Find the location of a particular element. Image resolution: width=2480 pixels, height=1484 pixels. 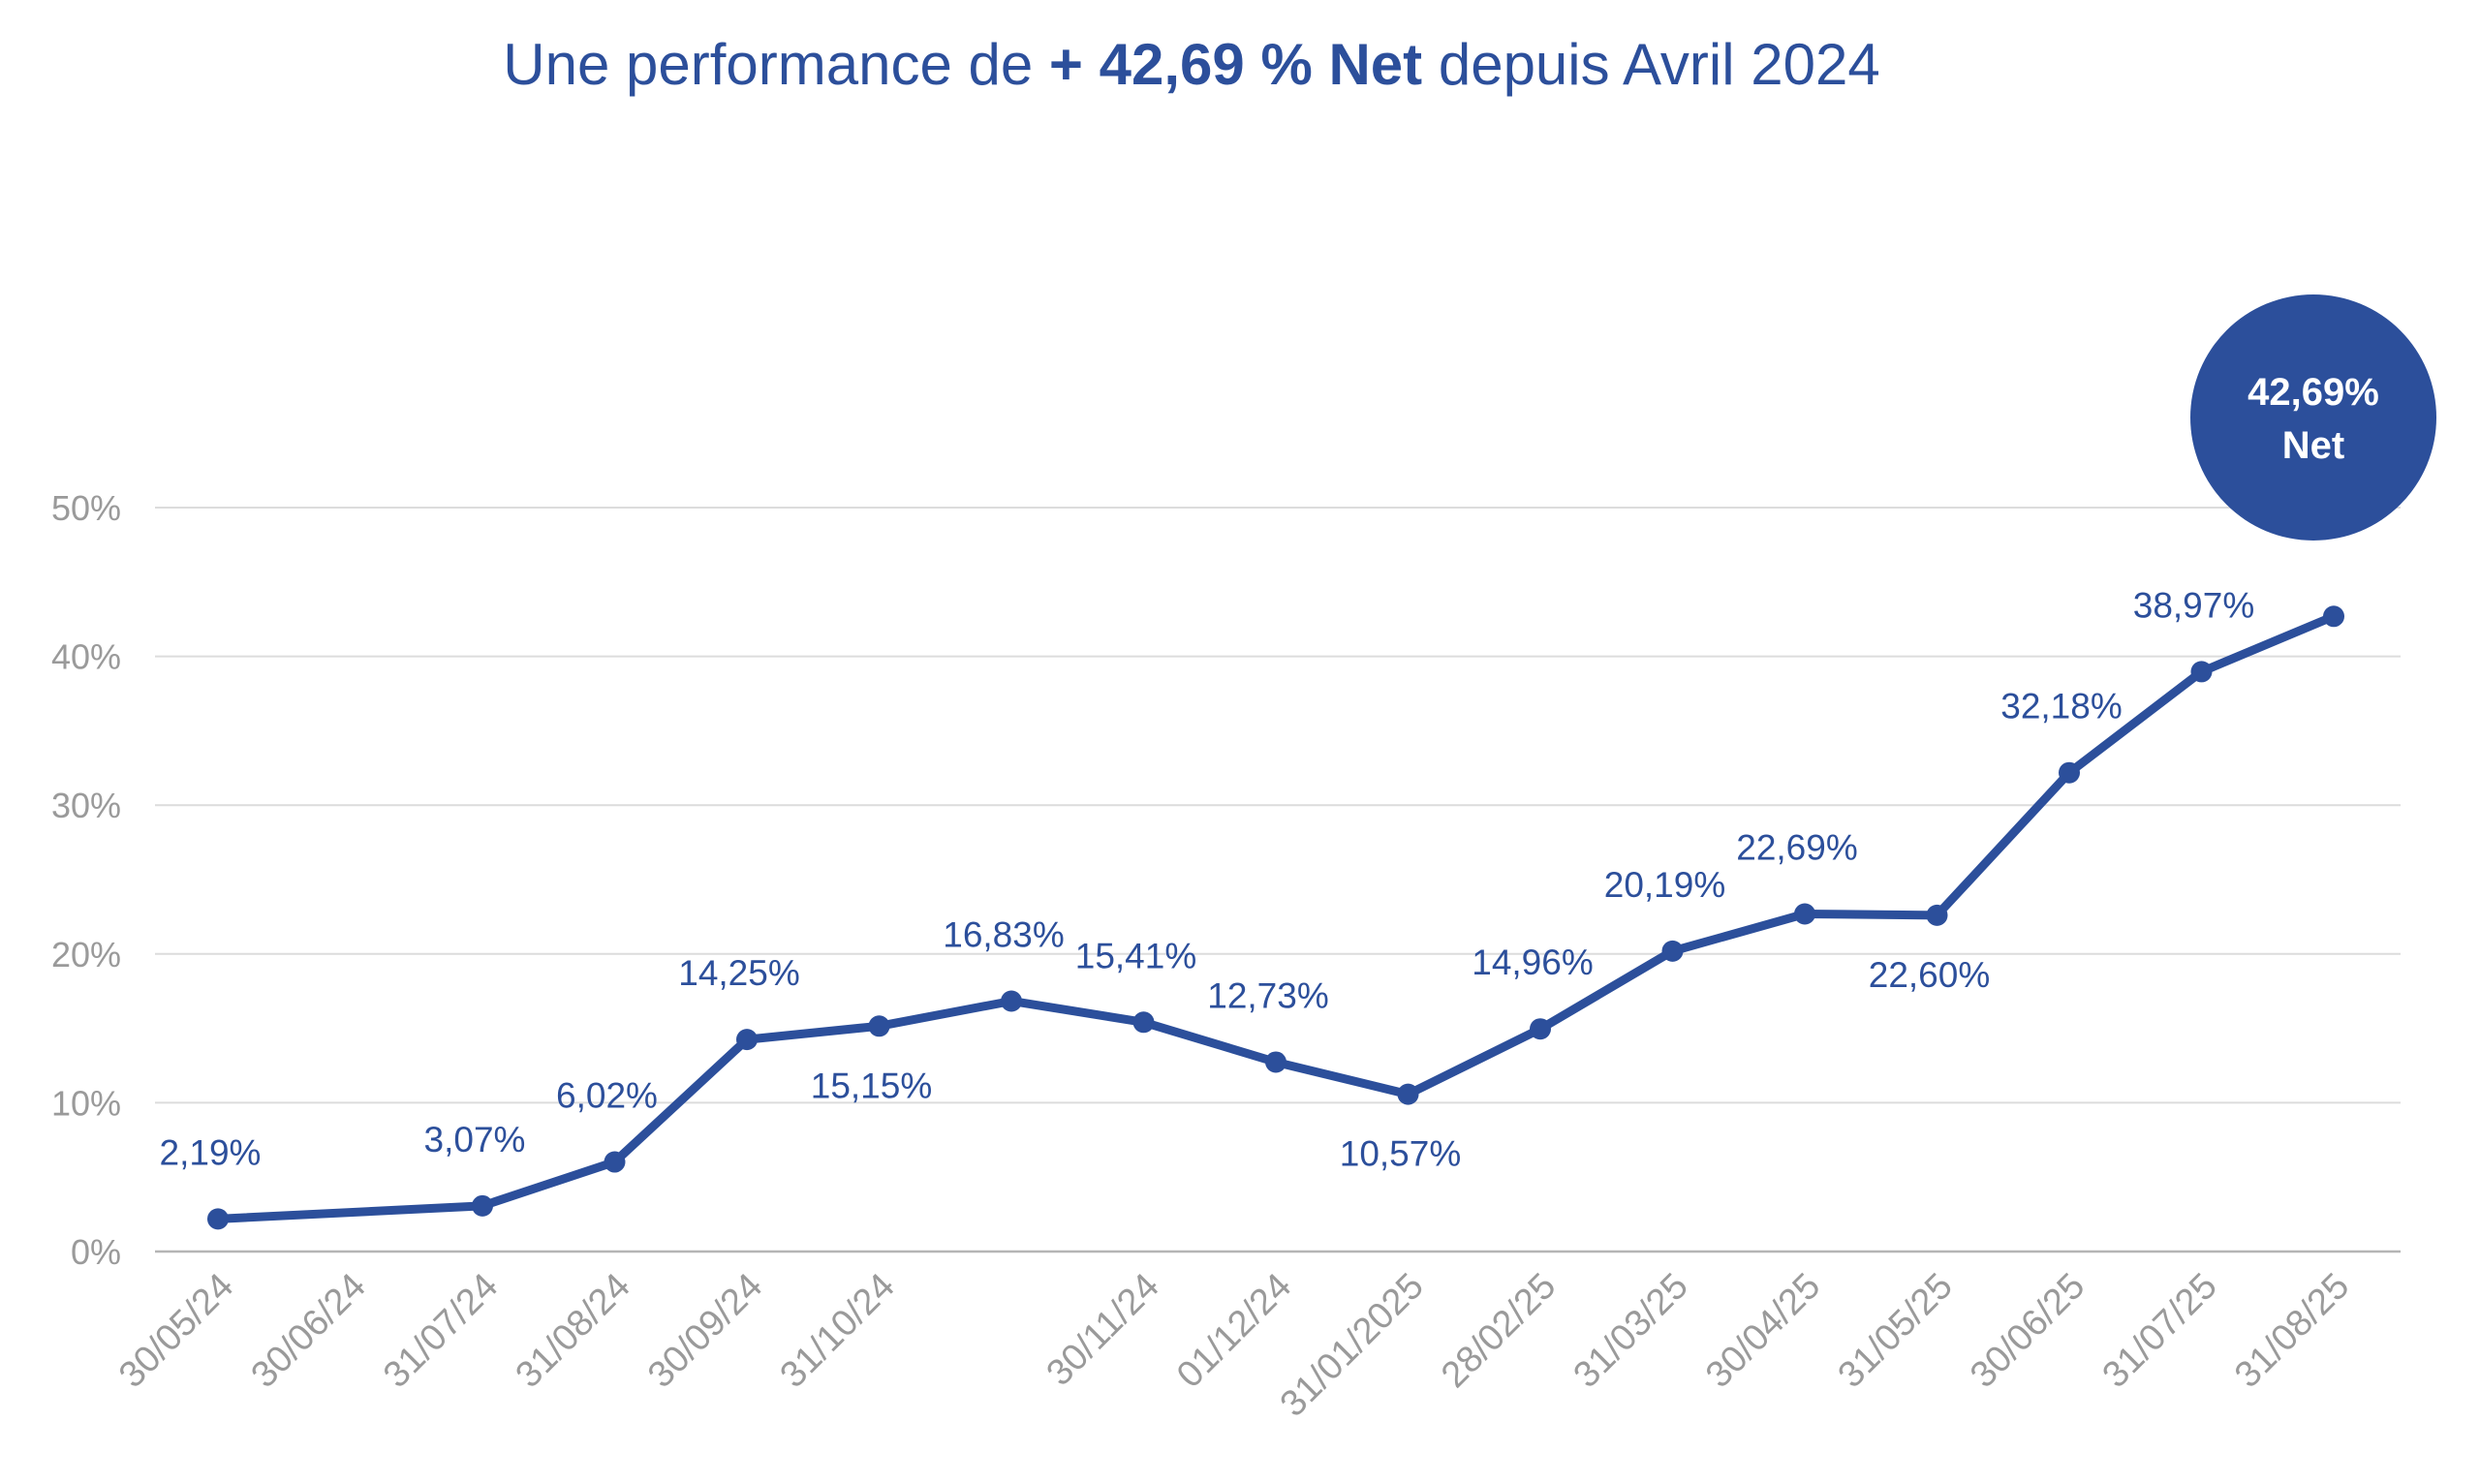

x-tick-label: 31/03/25 is located at coordinates (1631, 1331).